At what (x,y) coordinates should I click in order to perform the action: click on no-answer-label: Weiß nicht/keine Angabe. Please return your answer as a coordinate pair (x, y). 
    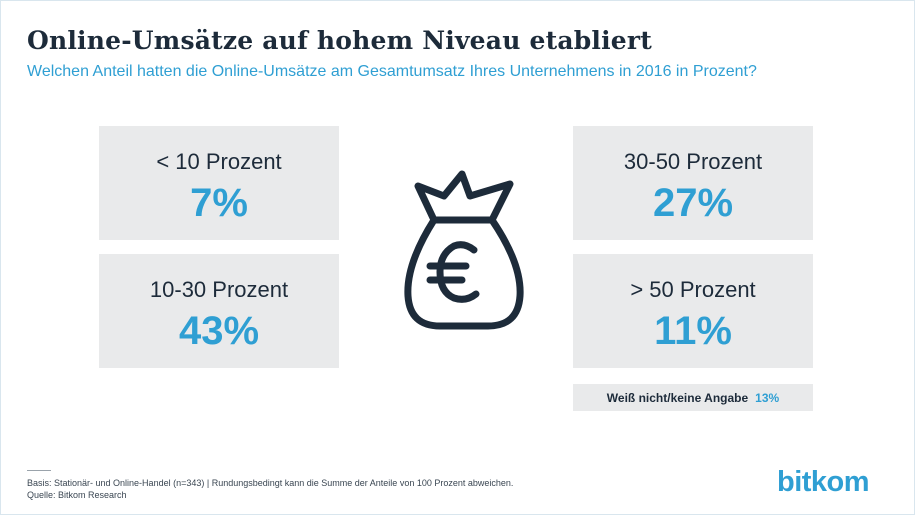
    Looking at the image, I should click on (677, 397).